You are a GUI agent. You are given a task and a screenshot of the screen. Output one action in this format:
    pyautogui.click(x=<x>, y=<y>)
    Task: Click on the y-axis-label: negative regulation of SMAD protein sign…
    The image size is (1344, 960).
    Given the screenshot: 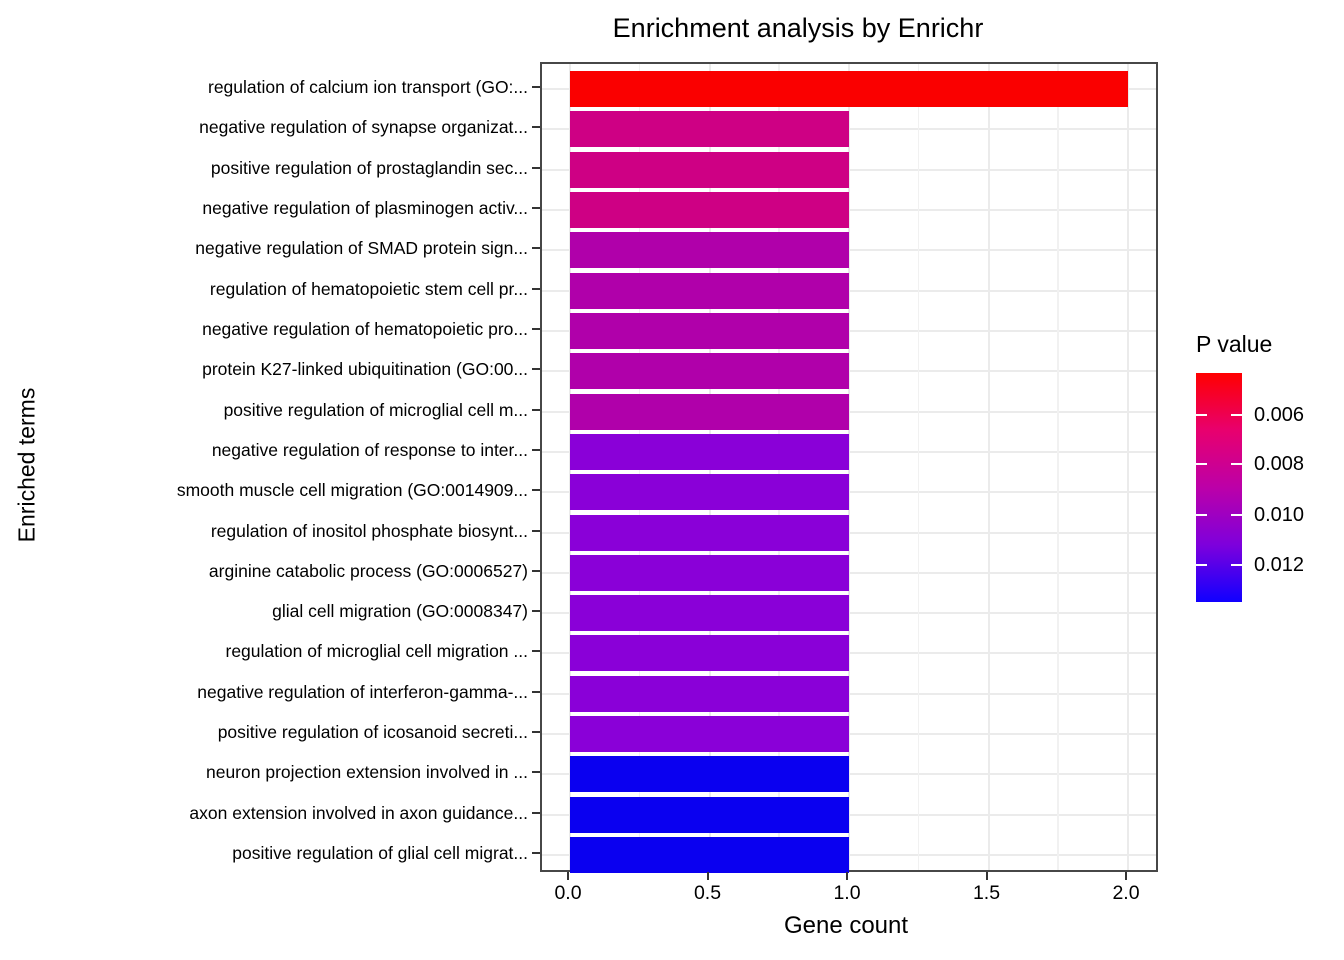 What is the action you would take?
    pyautogui.click(x=361, y=248)
    